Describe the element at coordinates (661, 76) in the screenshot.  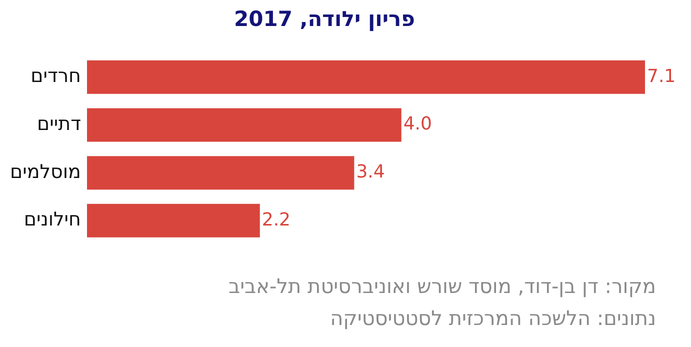
I see `data-label: 7.1` at that location.